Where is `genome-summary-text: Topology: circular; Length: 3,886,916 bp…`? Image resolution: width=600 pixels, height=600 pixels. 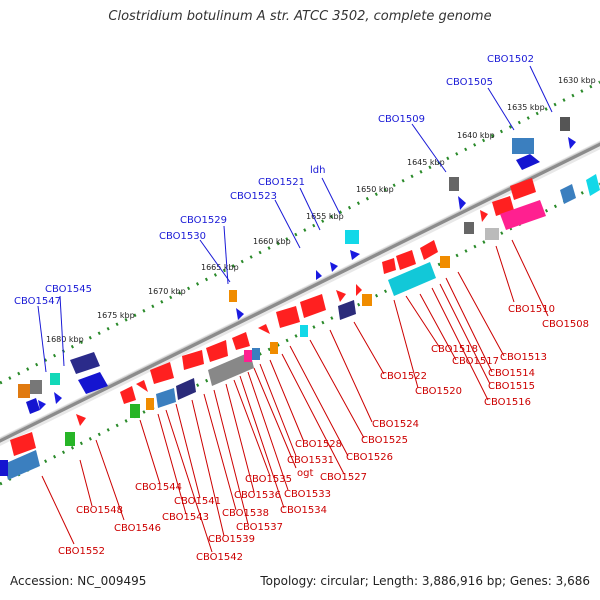
genome-summary-text: Topology: circular; Length: 3,886,916 bp… is located at coordinates (425, 581).